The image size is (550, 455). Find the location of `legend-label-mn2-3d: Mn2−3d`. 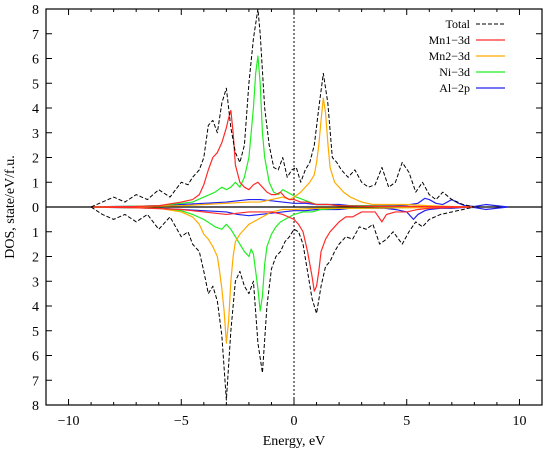

legend-label-mn2-3d: Mn2−3d is located at coordinates (449, 56).